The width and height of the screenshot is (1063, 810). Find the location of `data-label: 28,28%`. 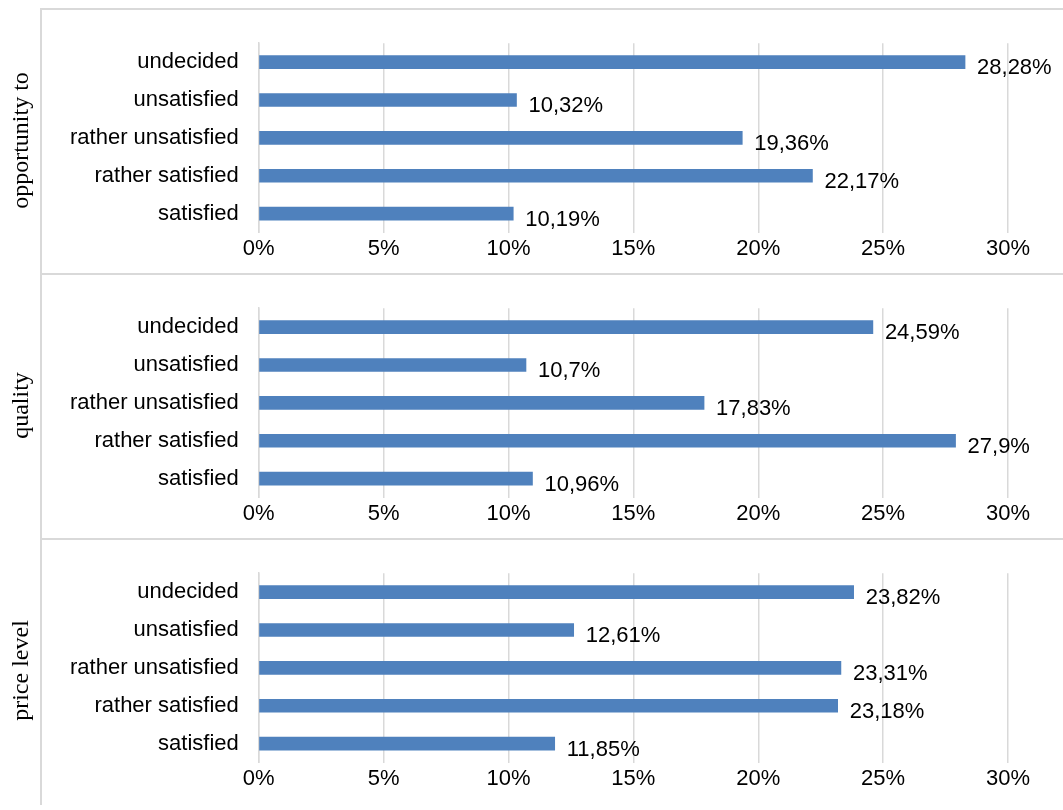

data-label: 28,28% is located at coordinates (1014, 67).